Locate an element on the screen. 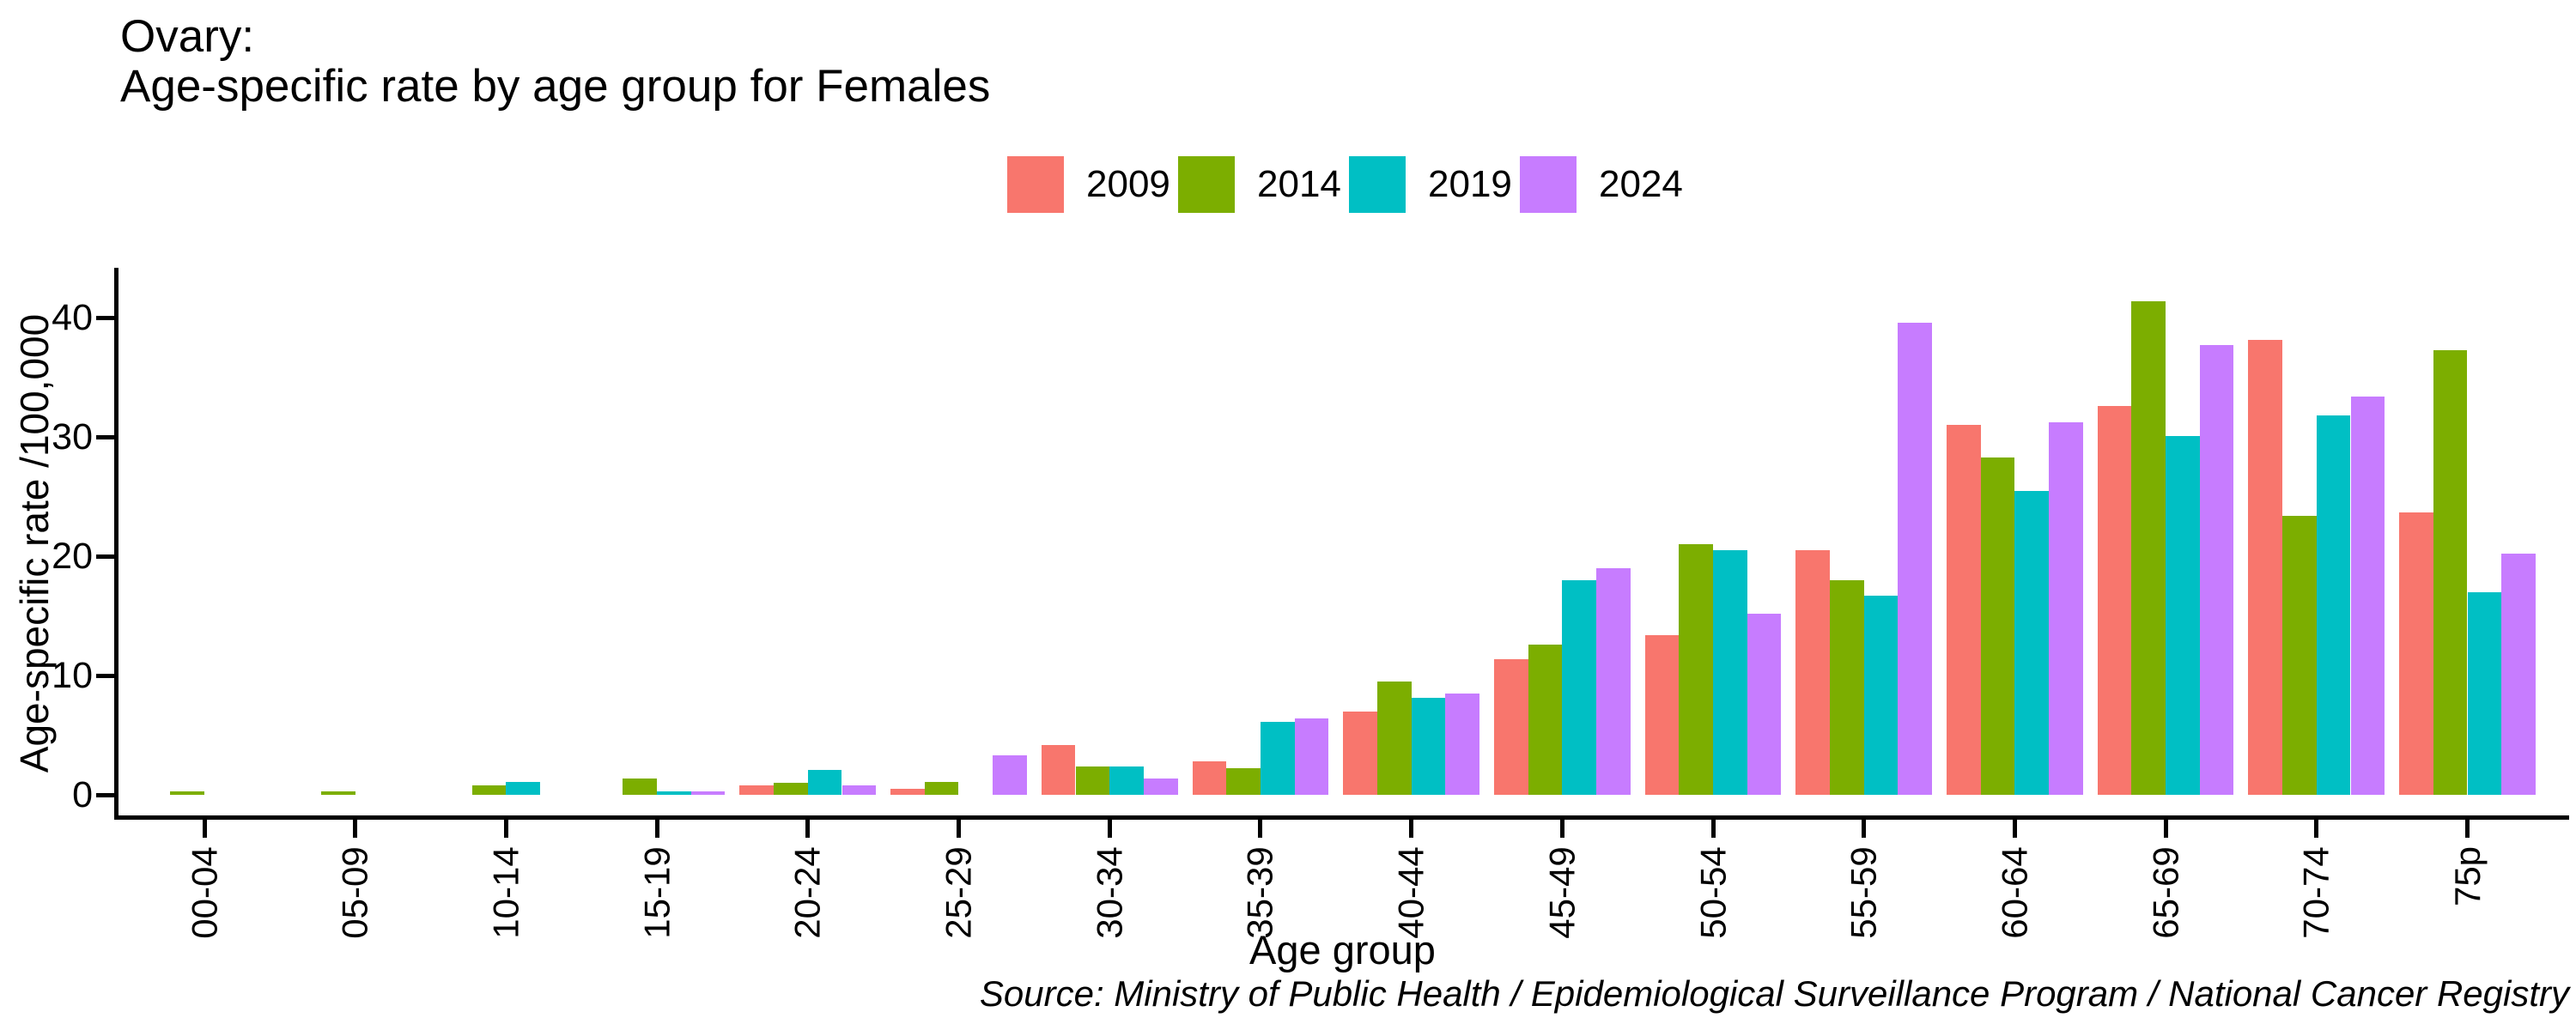  y-axis-line is located at coordinates (116, 544).